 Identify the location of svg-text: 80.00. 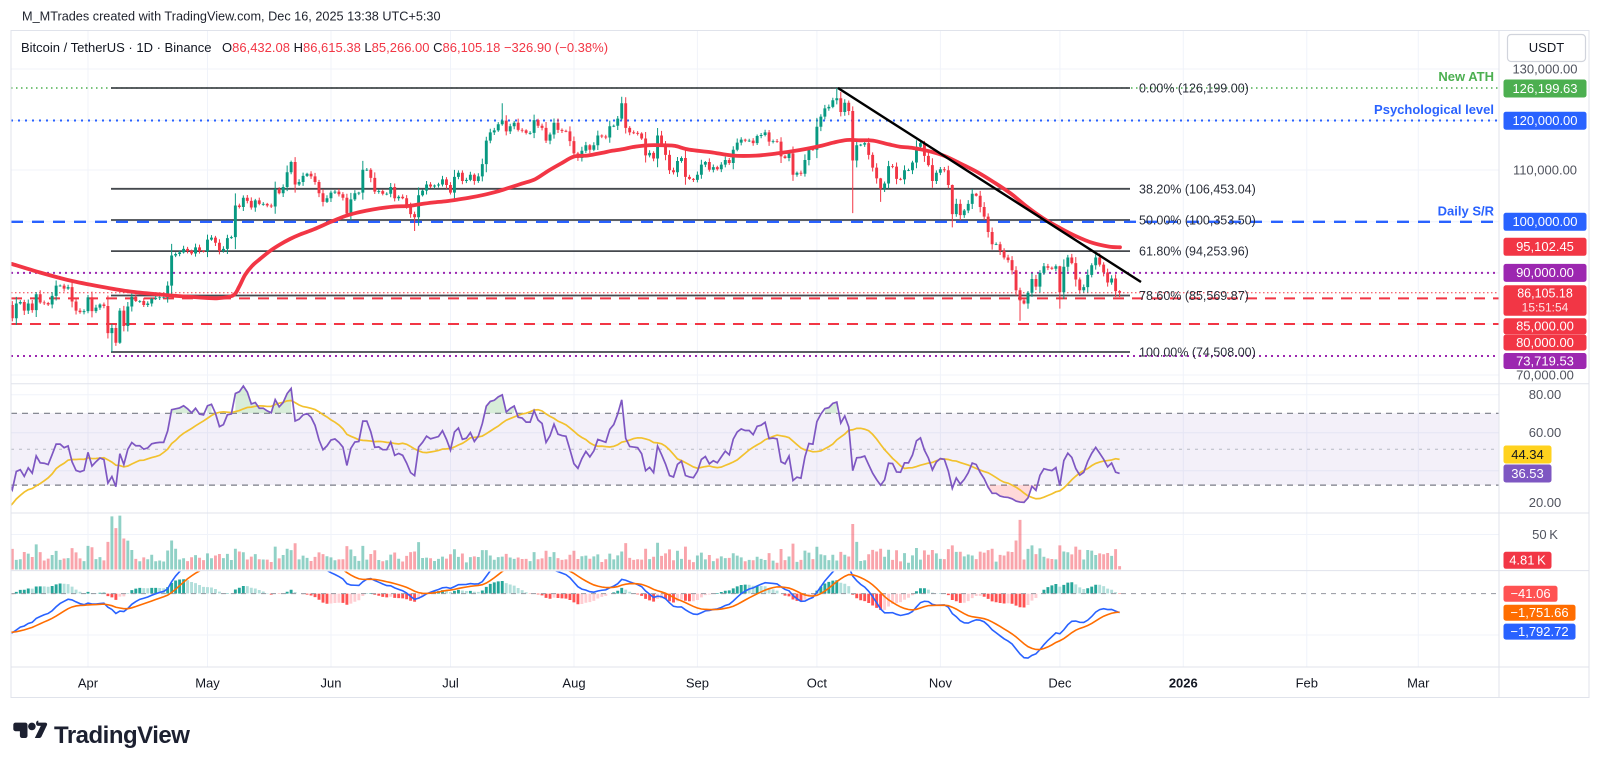
(1545, 394).